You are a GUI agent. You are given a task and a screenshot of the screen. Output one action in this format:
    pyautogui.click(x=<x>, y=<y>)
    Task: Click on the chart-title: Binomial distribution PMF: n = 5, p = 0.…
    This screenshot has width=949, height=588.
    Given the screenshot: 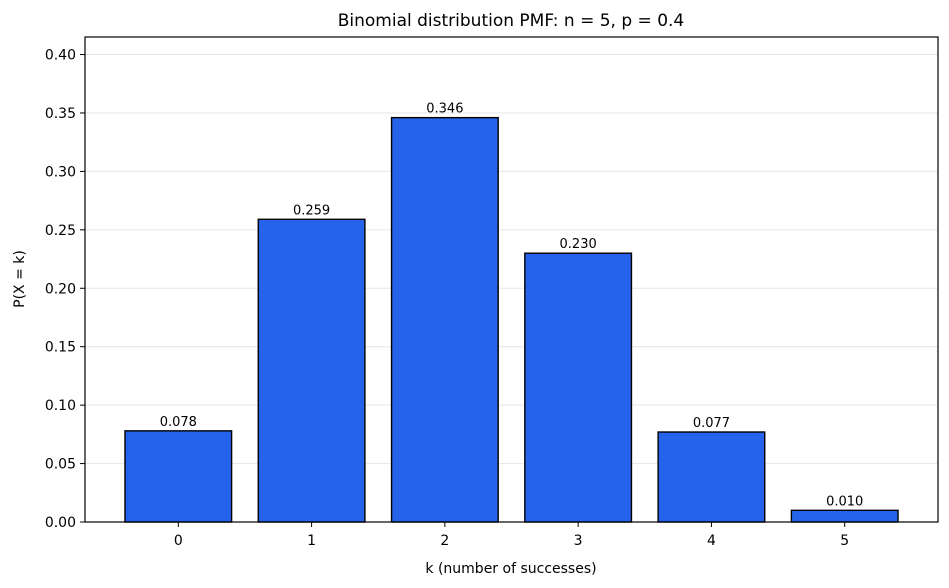 What is the action you would take?
    pyautogui.click(x=511, y=21)
    